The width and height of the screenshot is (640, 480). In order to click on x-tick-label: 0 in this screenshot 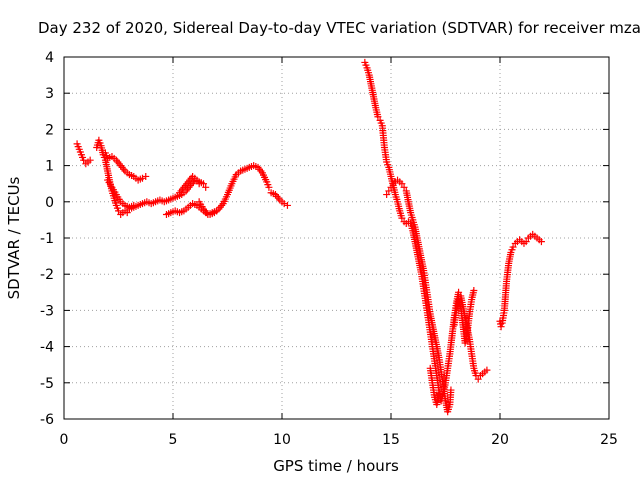, I will do `click(64, 440)`.